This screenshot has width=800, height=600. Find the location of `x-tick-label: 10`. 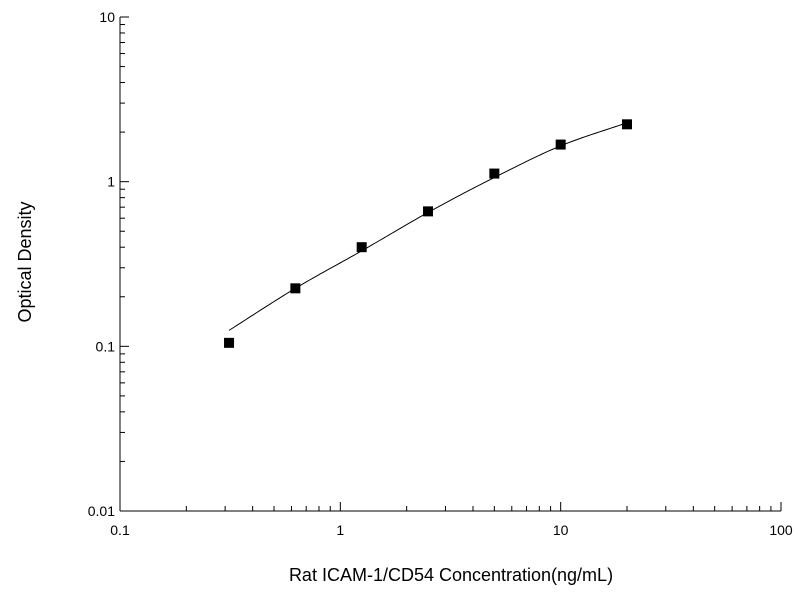

x-tick-label: 10 is located at coordinates (561, 530).